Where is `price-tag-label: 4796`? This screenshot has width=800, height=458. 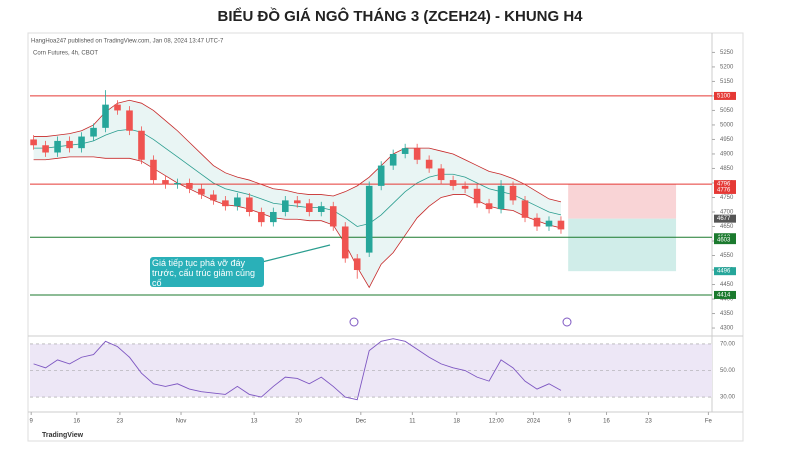
price-tag-label: 4796 is located at coordinates (724, 185).